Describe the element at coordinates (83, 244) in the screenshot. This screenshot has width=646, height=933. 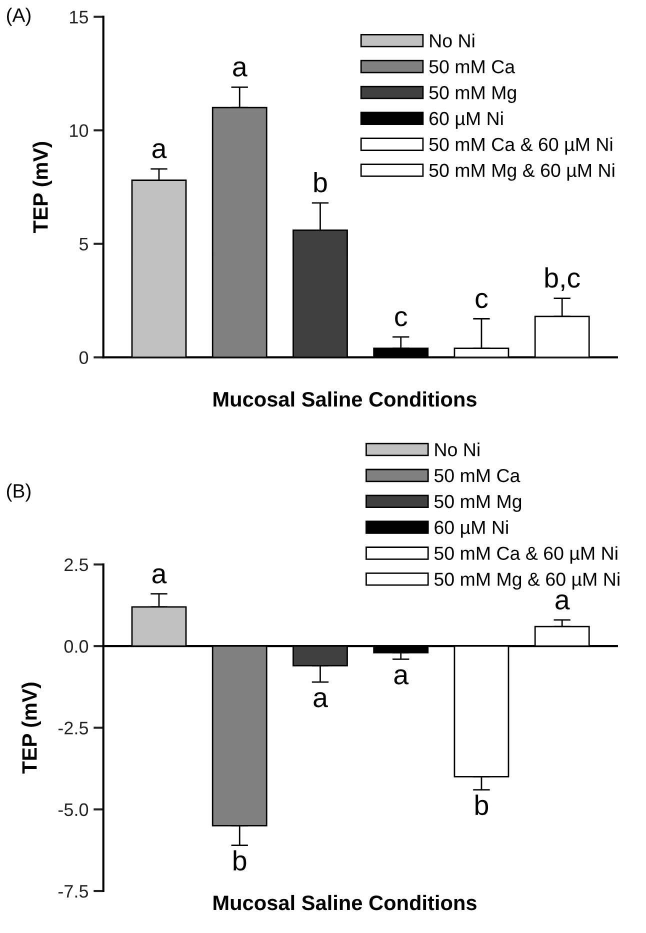
I see `y-tick-label: 5` at that location.